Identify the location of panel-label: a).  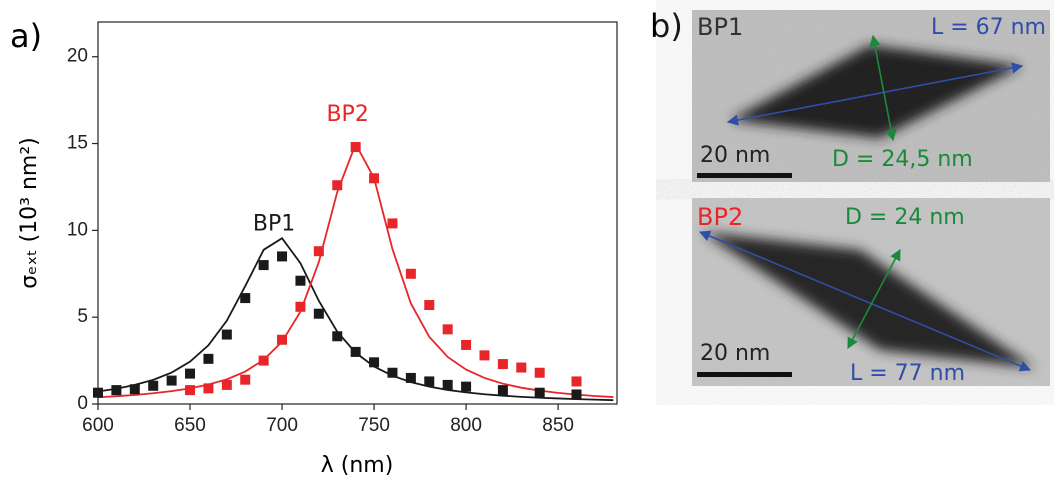
(26, 36).